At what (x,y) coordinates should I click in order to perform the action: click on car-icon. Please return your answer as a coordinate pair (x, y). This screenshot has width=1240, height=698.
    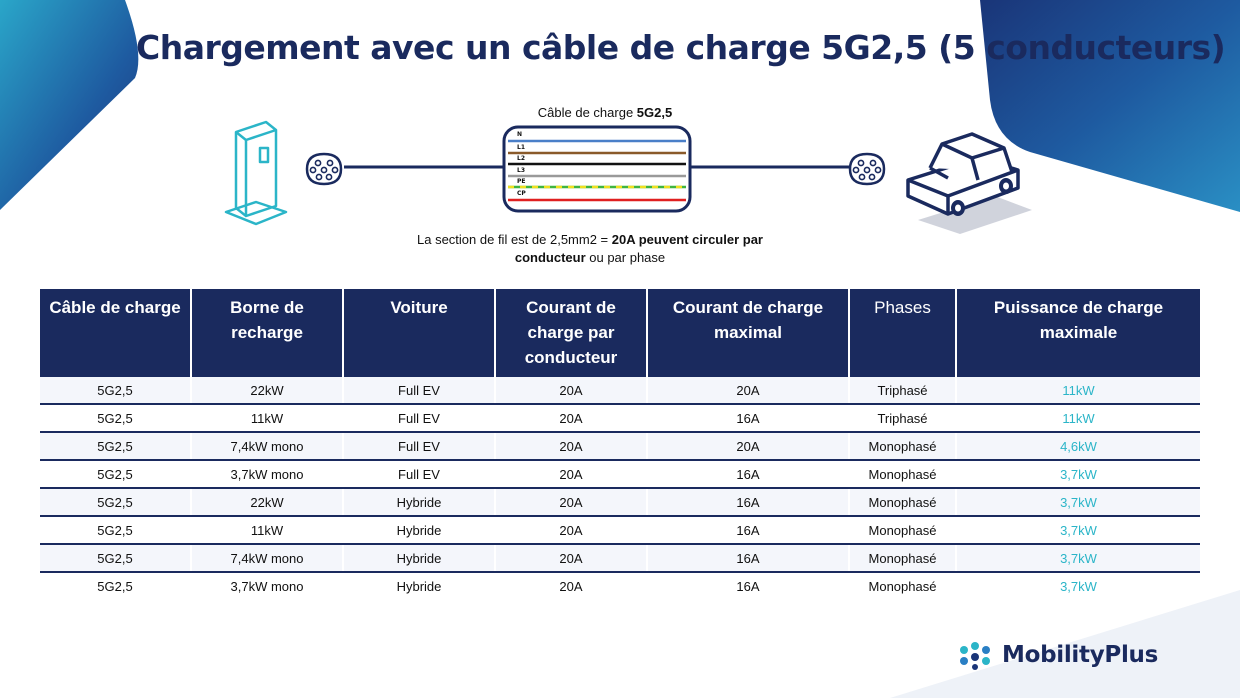
    Looking at the image, I should click on (969, 183).